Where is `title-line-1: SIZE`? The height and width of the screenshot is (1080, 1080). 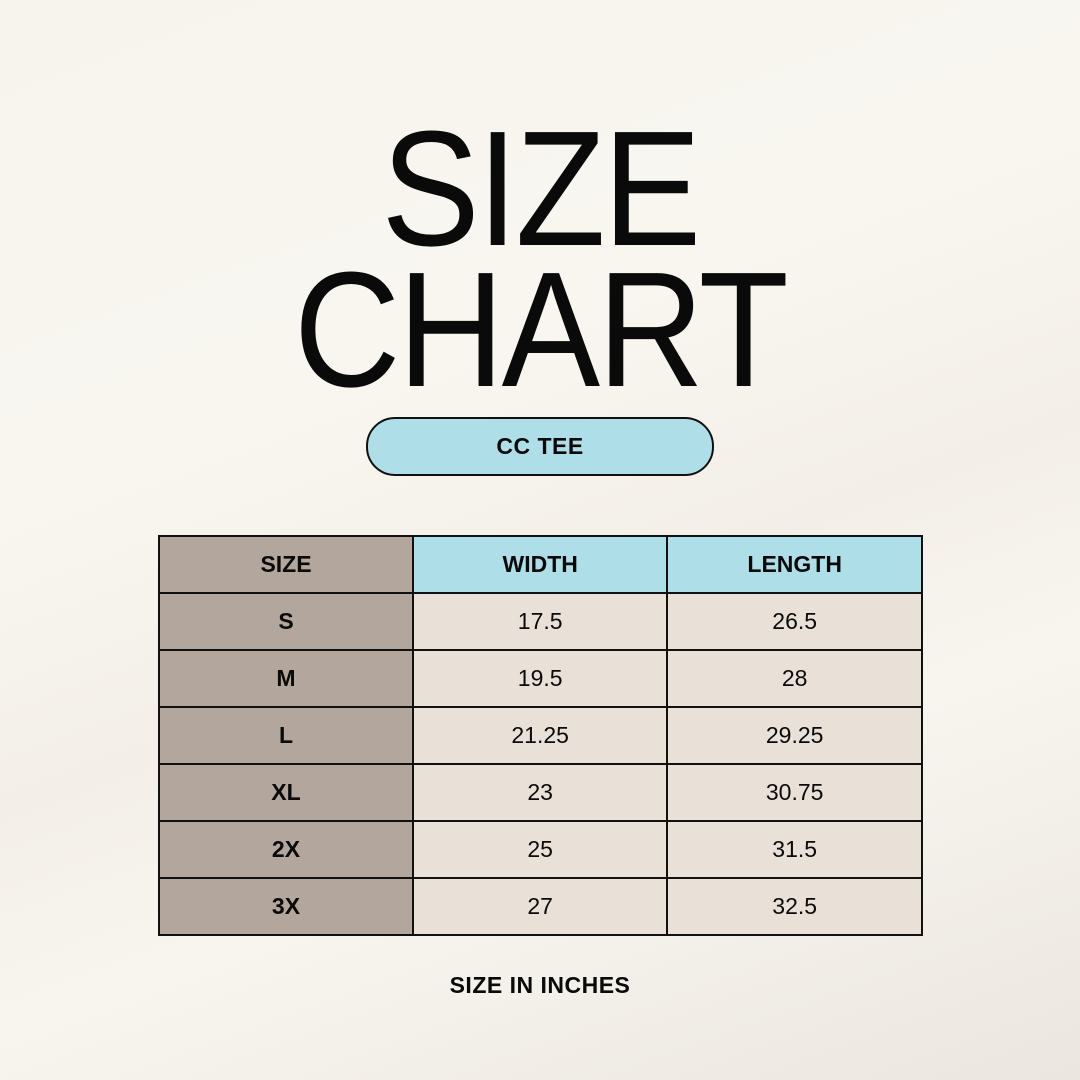
title-line-1: SIZE is located at coordinates (541, 188).